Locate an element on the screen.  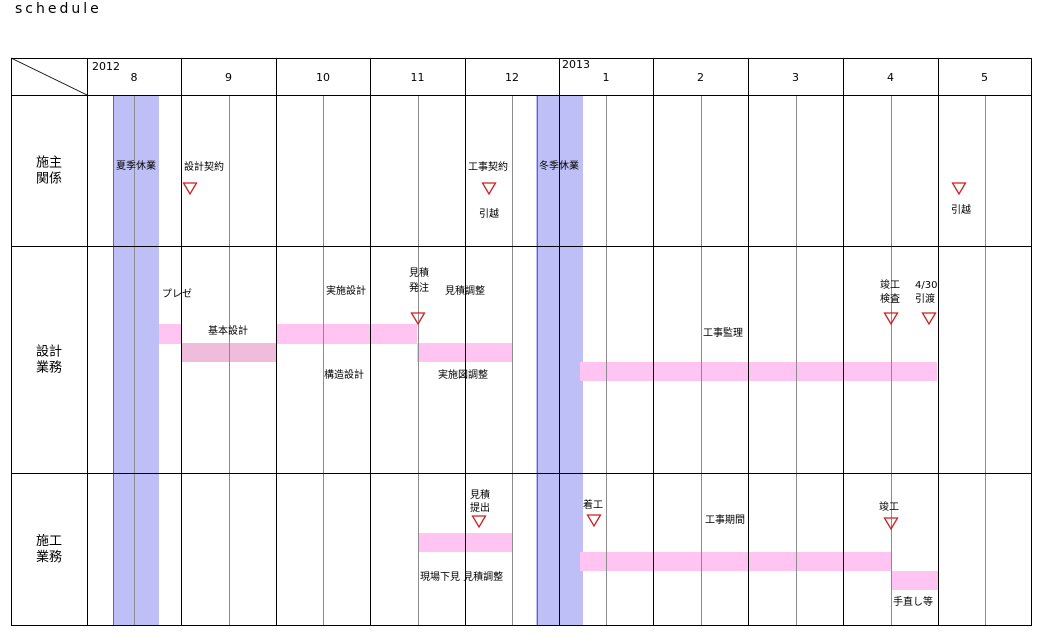
milestone-design-contract is located at coordinates (190, 189).